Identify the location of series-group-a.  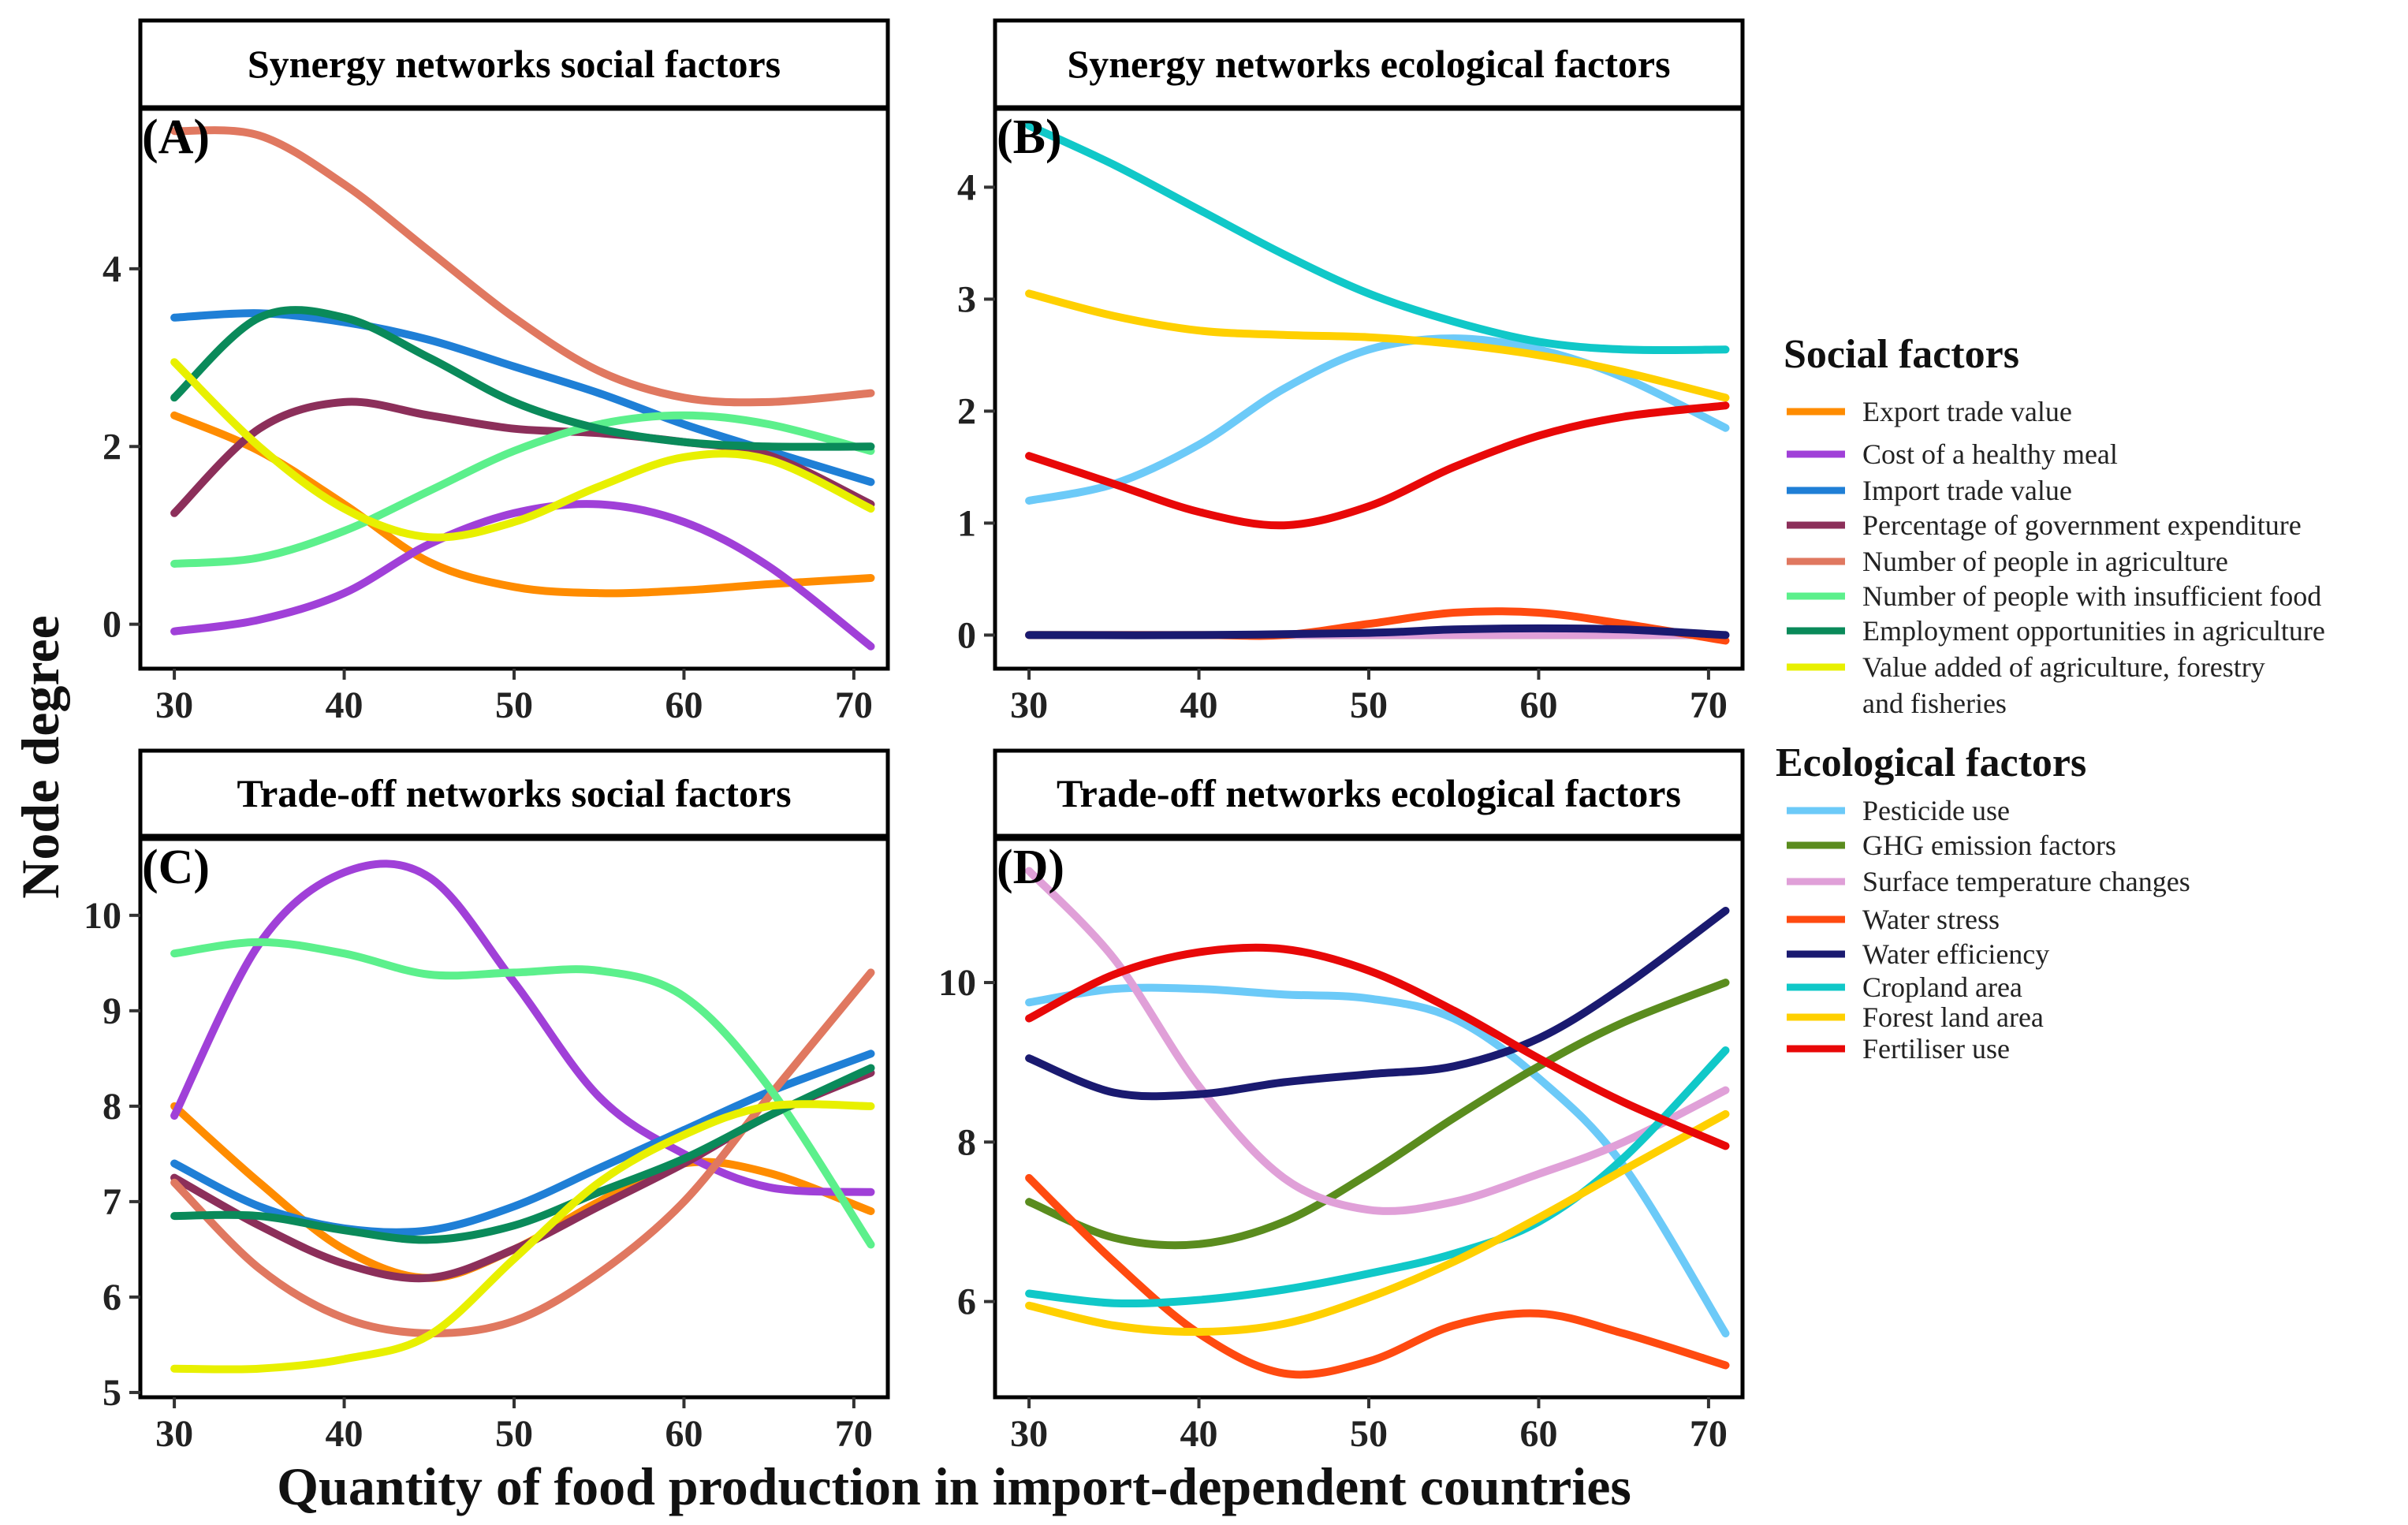
(522, 388).